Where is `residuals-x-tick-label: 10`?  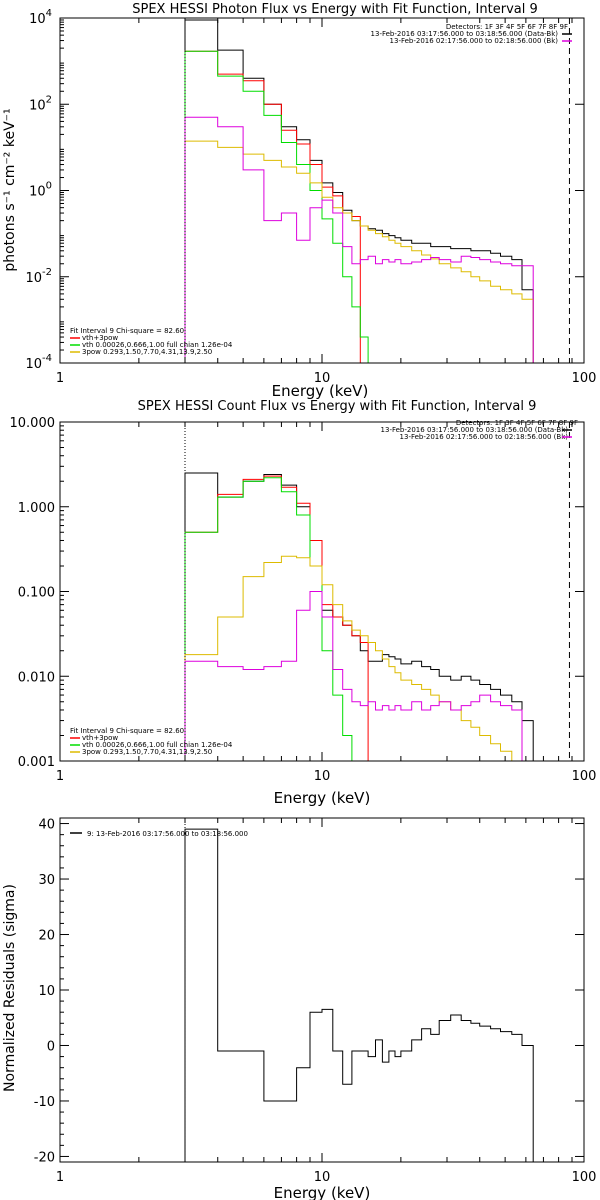
residuals-x-tick-label: 10 is located at coordinates (322, 1177).